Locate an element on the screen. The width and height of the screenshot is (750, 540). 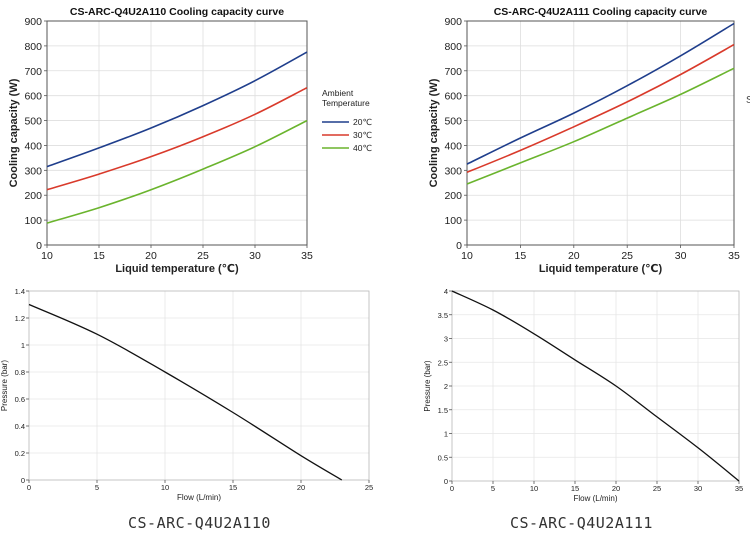
y-tick-label: 0.6 is located at coordinates (20, 399).